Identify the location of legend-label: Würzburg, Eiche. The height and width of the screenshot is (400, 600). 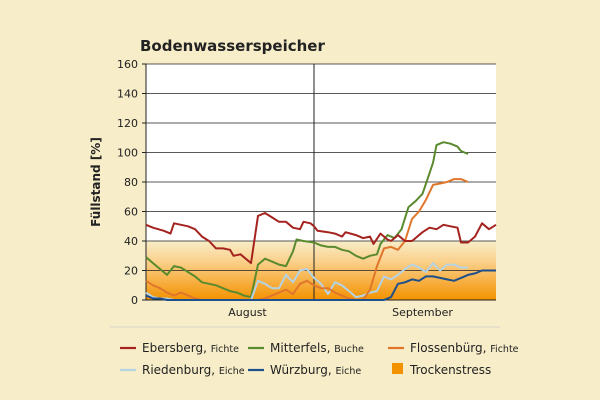
(315, 370).